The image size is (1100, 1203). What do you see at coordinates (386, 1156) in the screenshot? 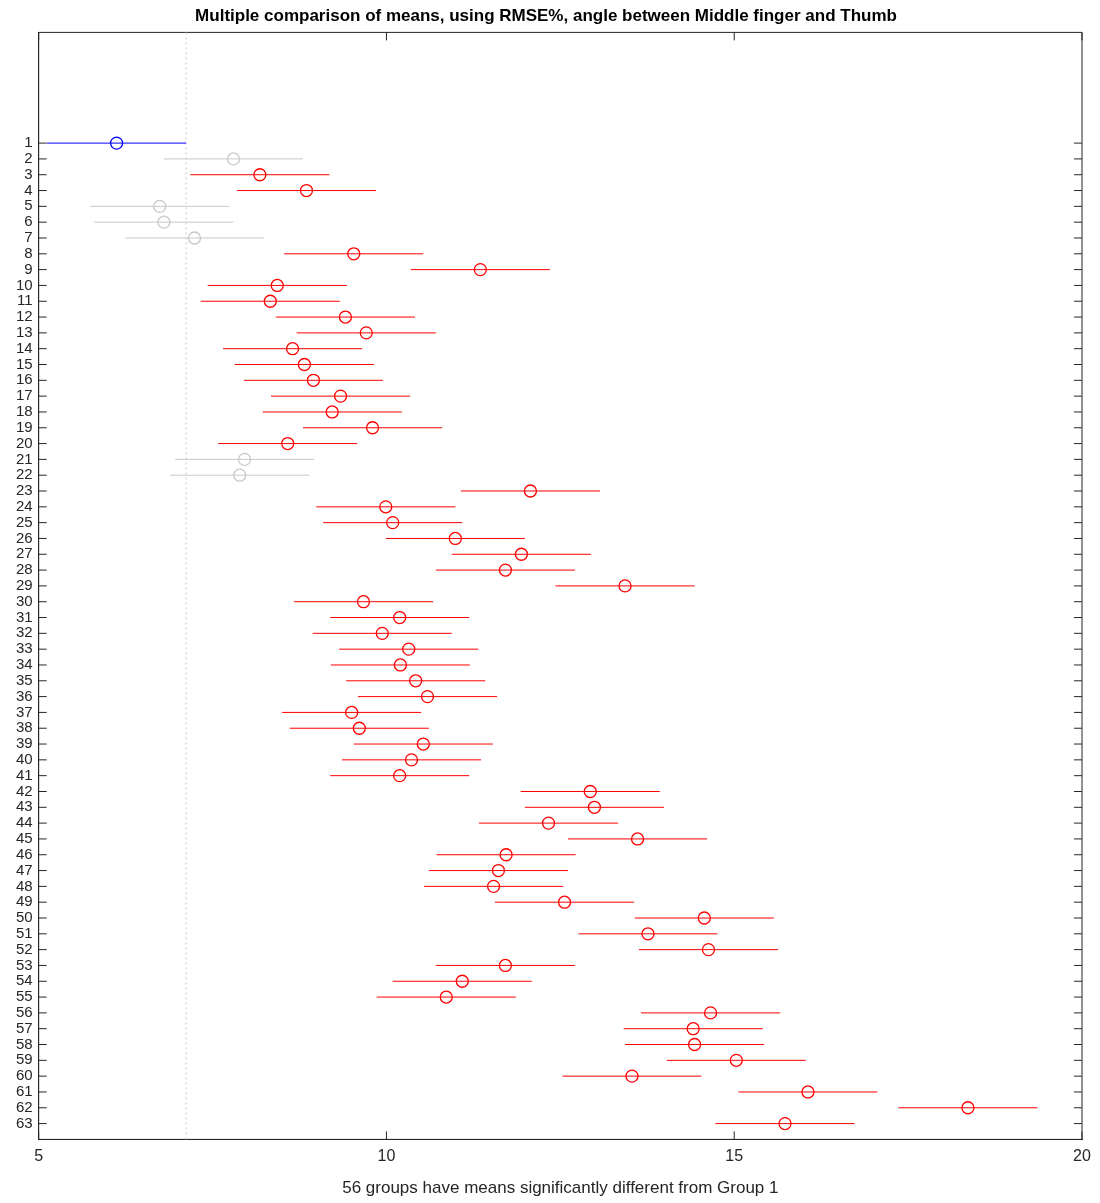
I see `x-tick-label: 10` at bounding box center [386, 1156].